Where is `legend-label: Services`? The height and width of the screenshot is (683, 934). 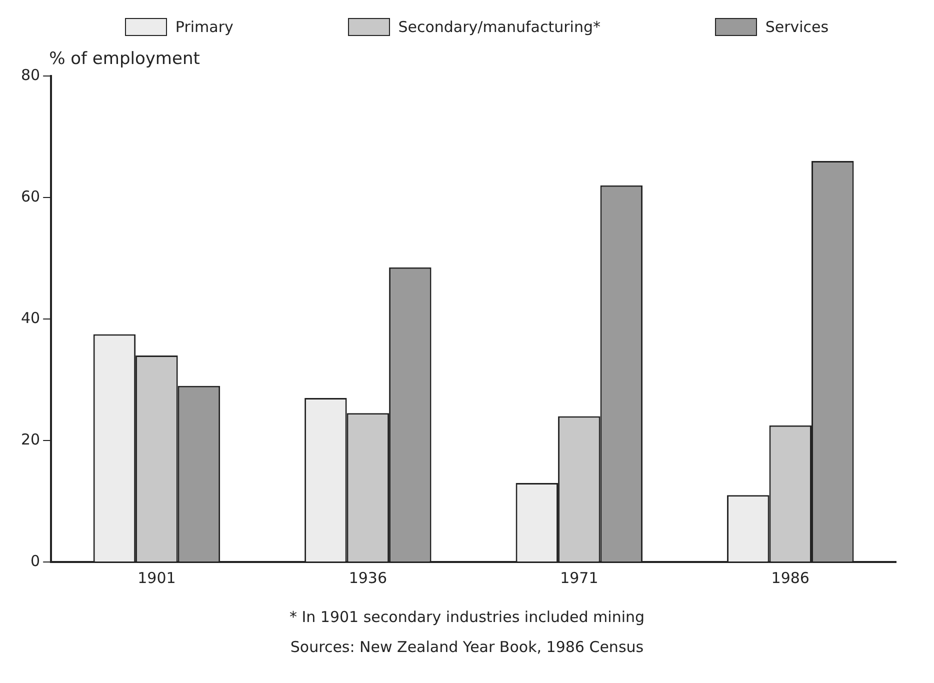
legend-label: Services is located at coordinates (797, 27).